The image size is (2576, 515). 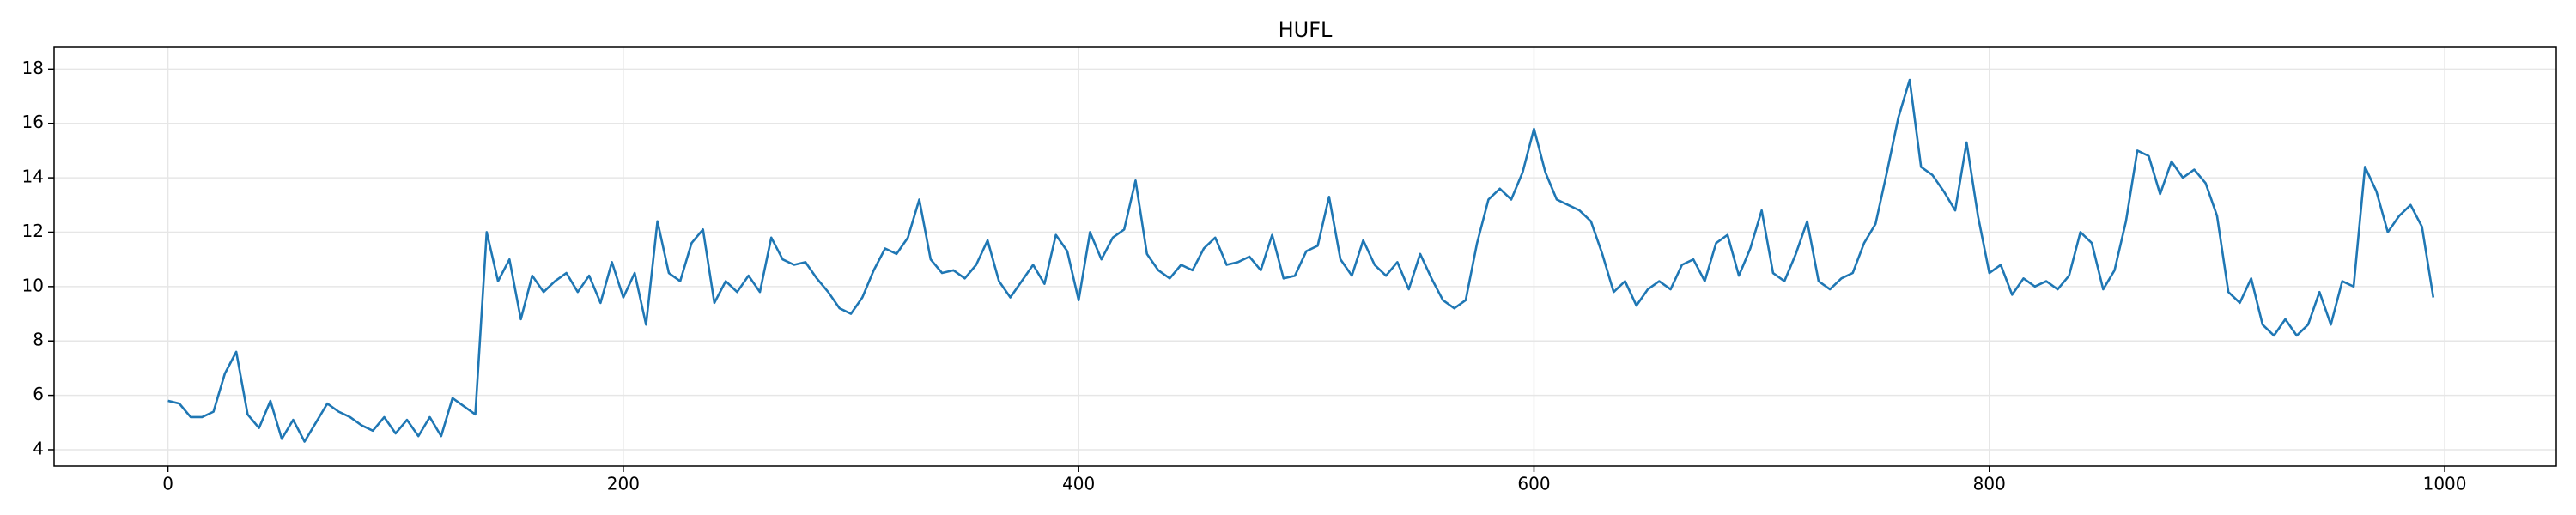 I want to click on y-tick-label: 18, so click(x=33, y=68).